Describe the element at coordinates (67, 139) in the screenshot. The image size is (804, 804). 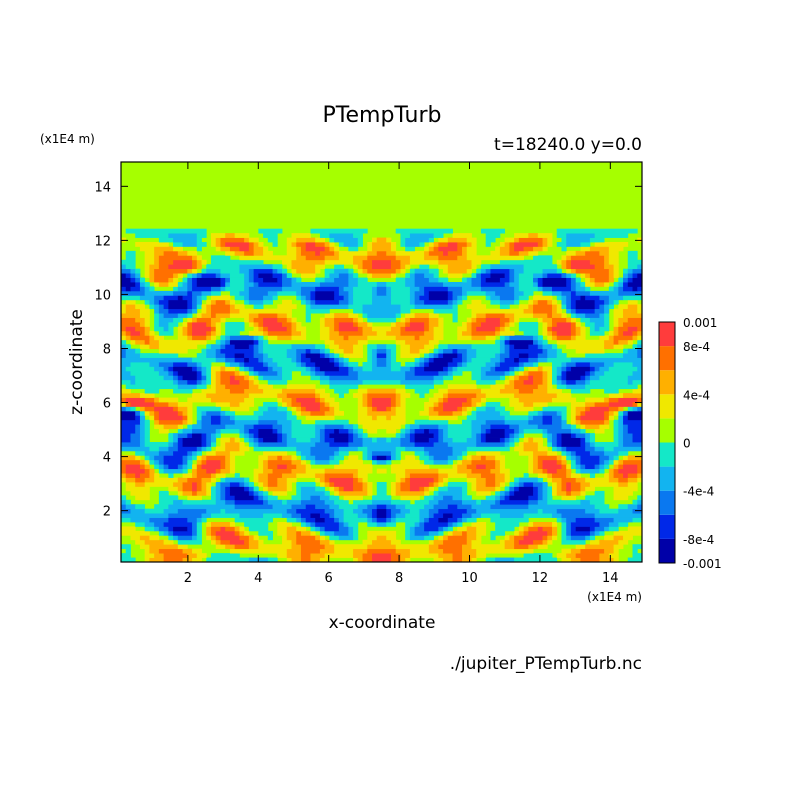
I see `y-unit-label: (x1E4 m)` at that location.